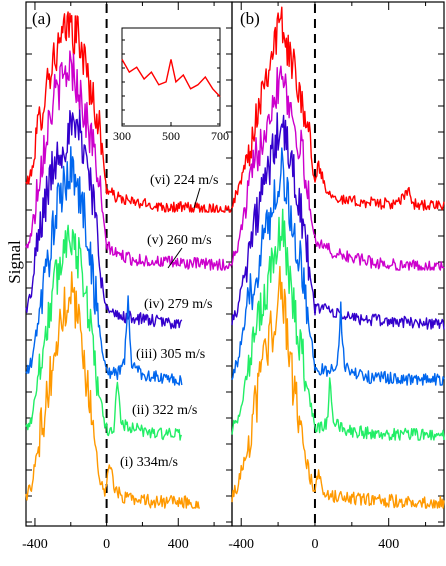 Image resolution: width=446 pixels, height=566 pixels. Describe the element at coordinates (178, 304) in the screenshot. I see `trace-label-iv: (iv) 279 m/s` at that location.